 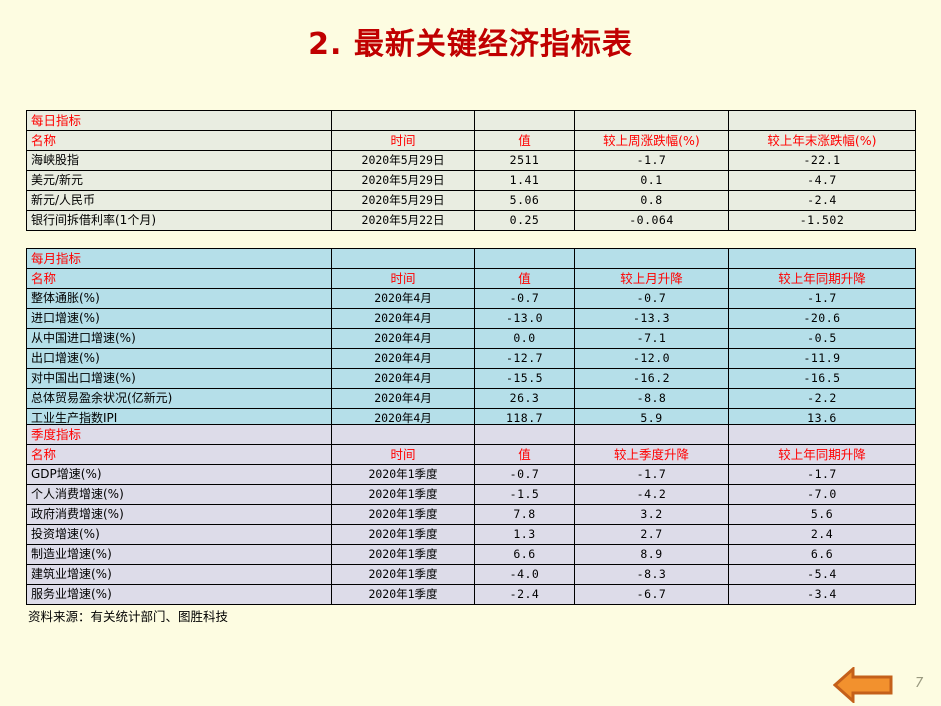 What do you see at coordinates (524, 514) in the screenshot?
I see `cell-value: 7.8` at bounding box center [524, 514].